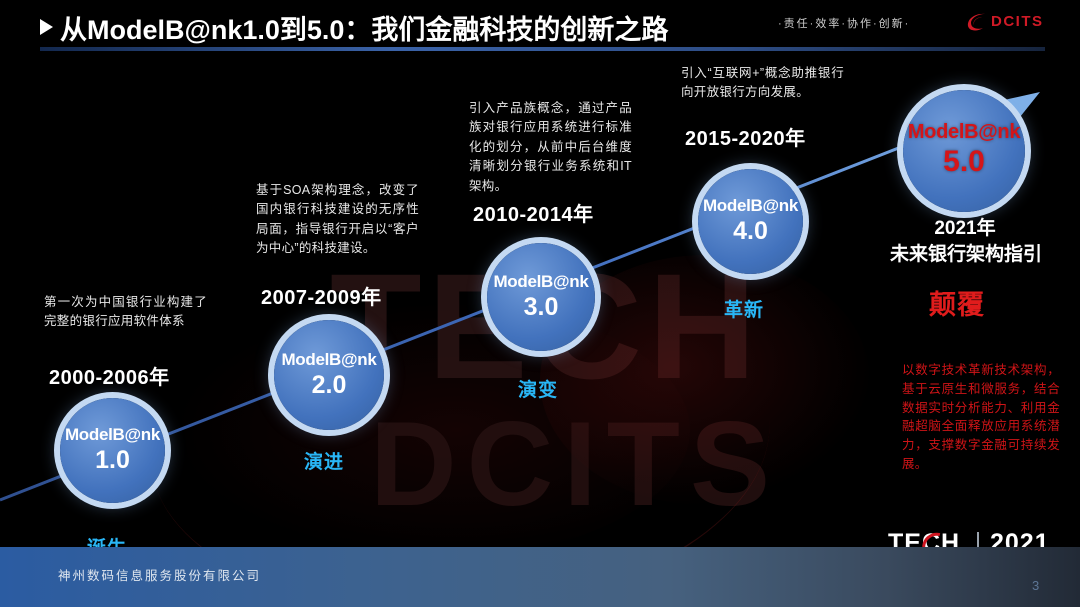 The image size is (1080, 607). I want to click on milestone-5-circle: ModelB@nk 5.0, so click(964, 151).